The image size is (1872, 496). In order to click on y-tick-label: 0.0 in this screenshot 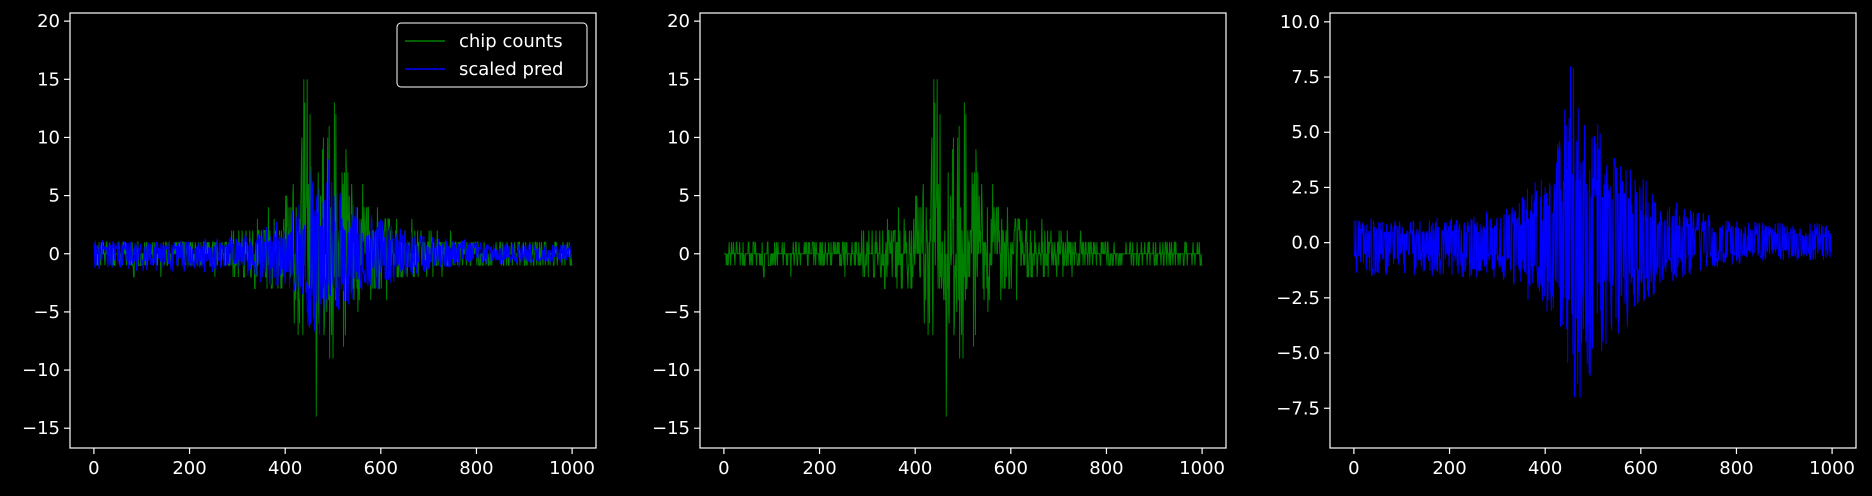, I will do `click(1305, 243)`.